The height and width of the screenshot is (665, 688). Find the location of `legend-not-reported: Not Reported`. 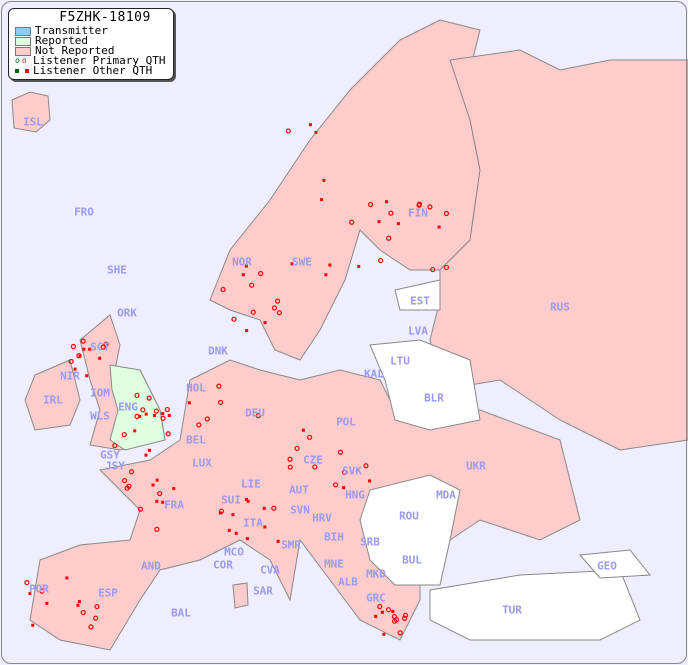

legend-not-reported: Not Reported is located at coordinates (91, 50).